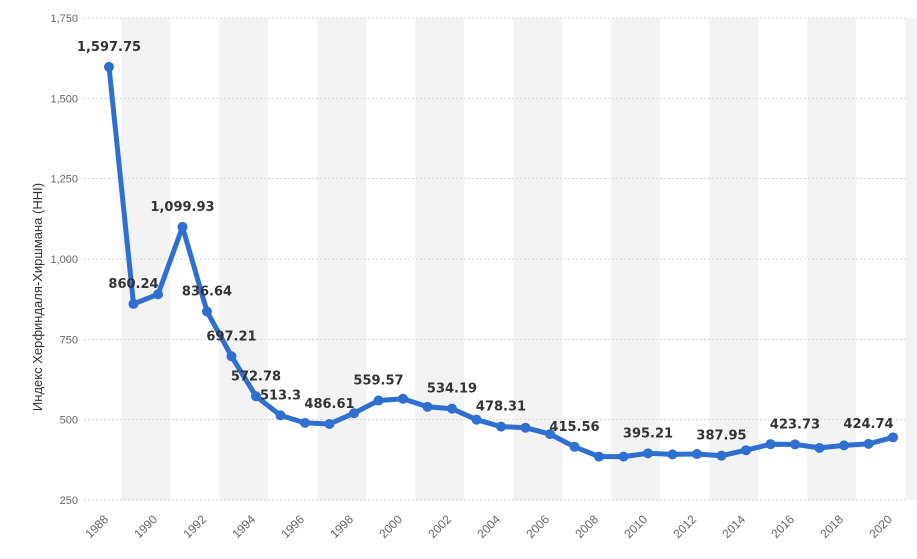 The width and height of the screenshot is (917, 559). I want to click on x-tick-label: 1994, so click(243, 526).